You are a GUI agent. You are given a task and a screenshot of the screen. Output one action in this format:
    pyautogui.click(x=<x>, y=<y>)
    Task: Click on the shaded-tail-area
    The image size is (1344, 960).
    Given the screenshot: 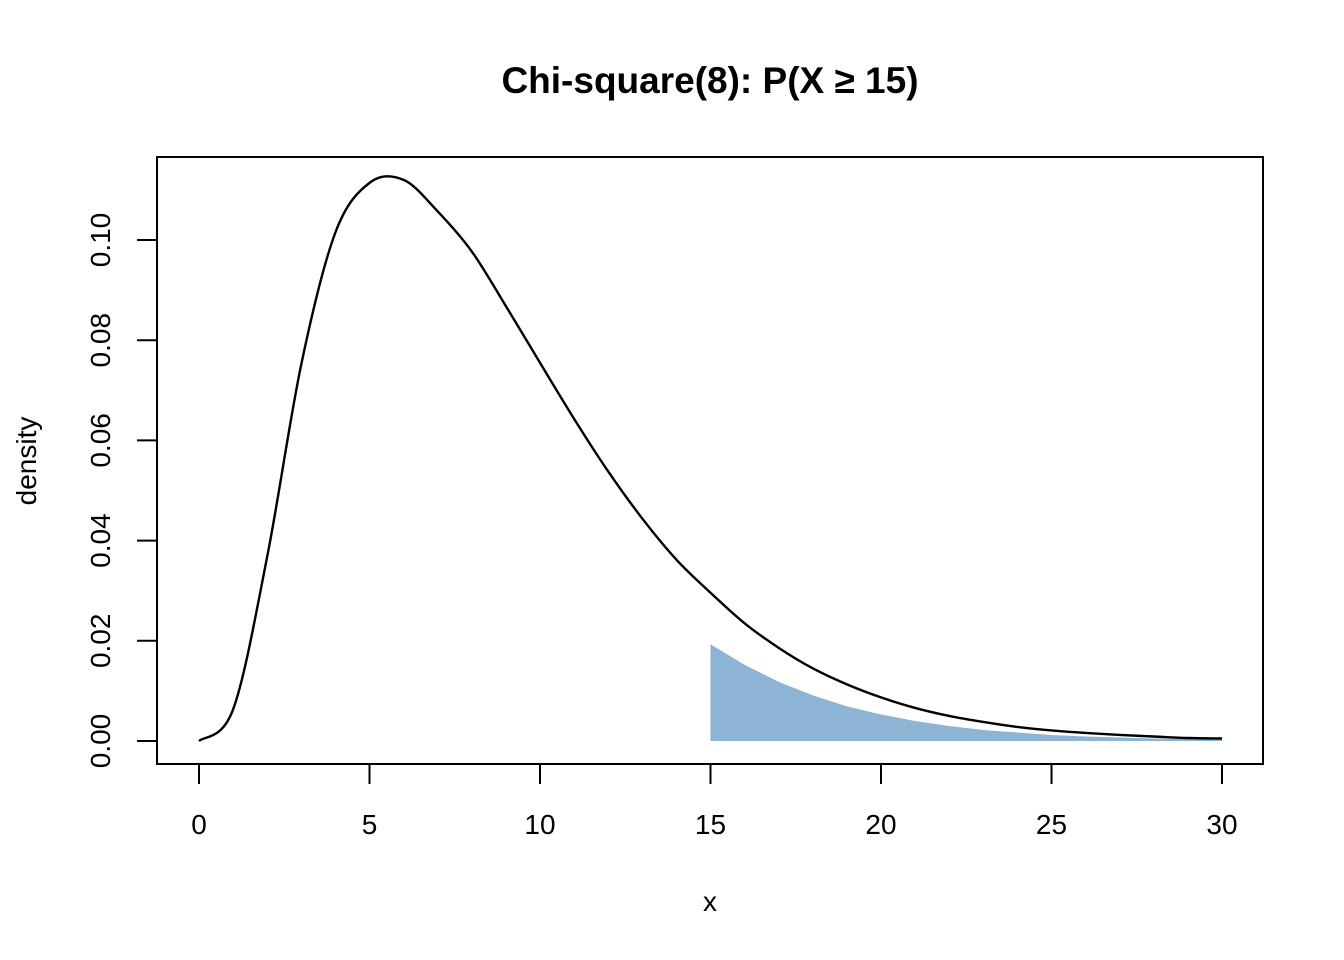 What is the action you would take?
    pyautogui.click(x=966, y=692)
    